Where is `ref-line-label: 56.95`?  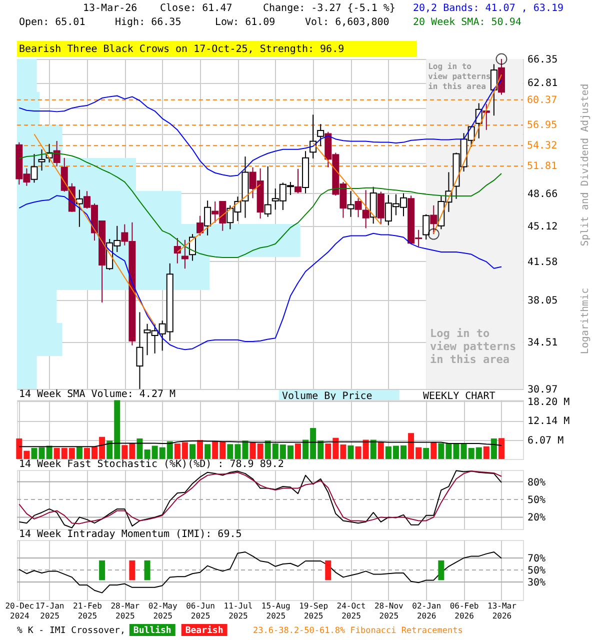 ref-line-label: 56.95 is located at coordinates (542, 126).